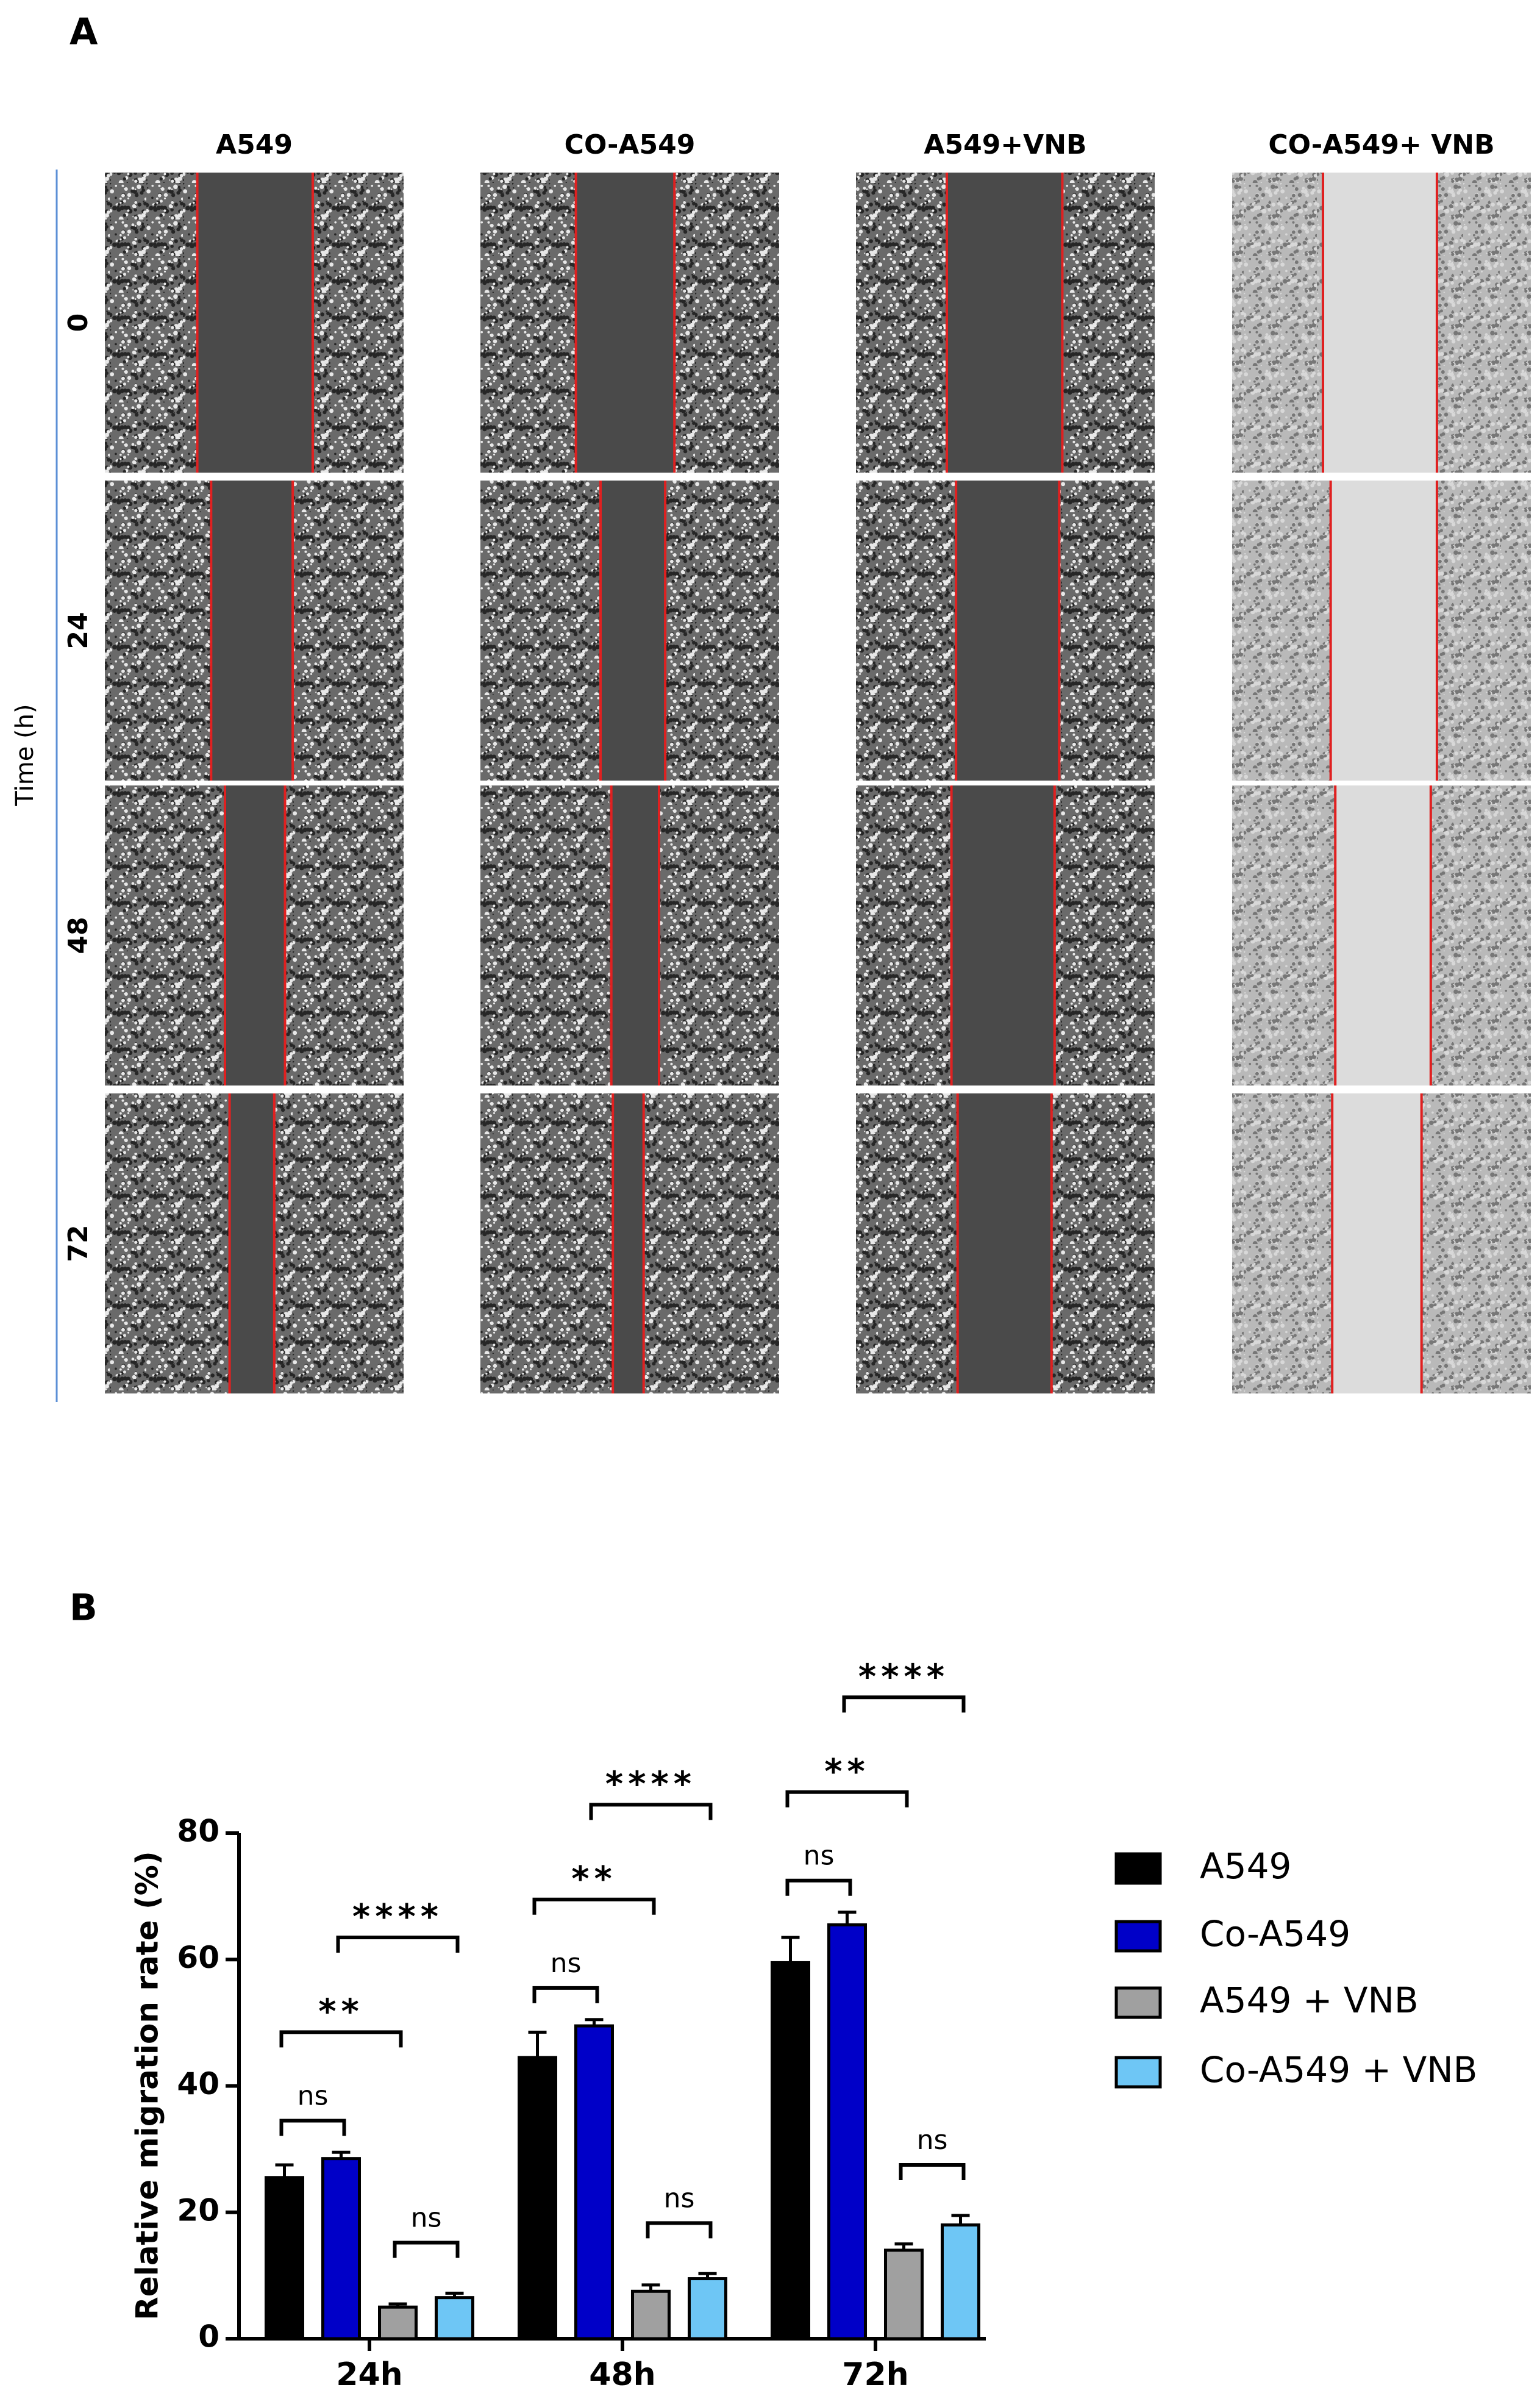  Describe the element at coordinates (84, 1608) in the screenshot. I see `panel-label: B` at that location.